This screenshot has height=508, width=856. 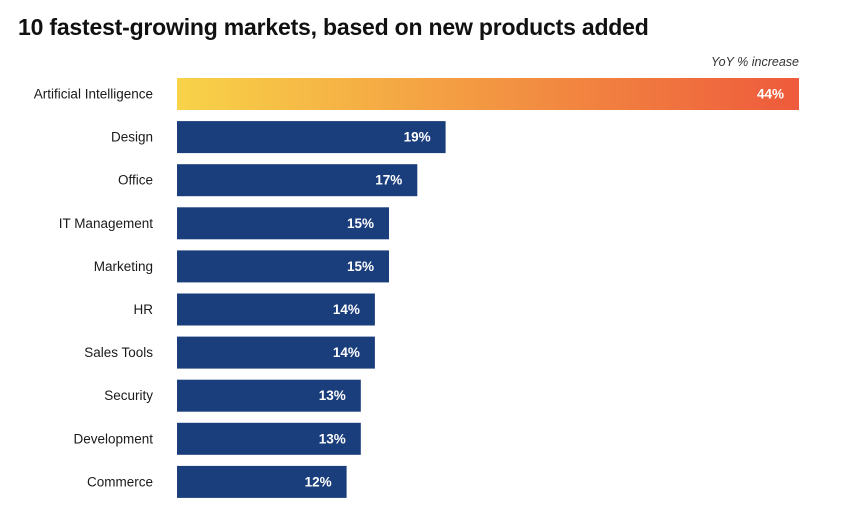 I want to click on bar-office, so click(x=297, y=180).